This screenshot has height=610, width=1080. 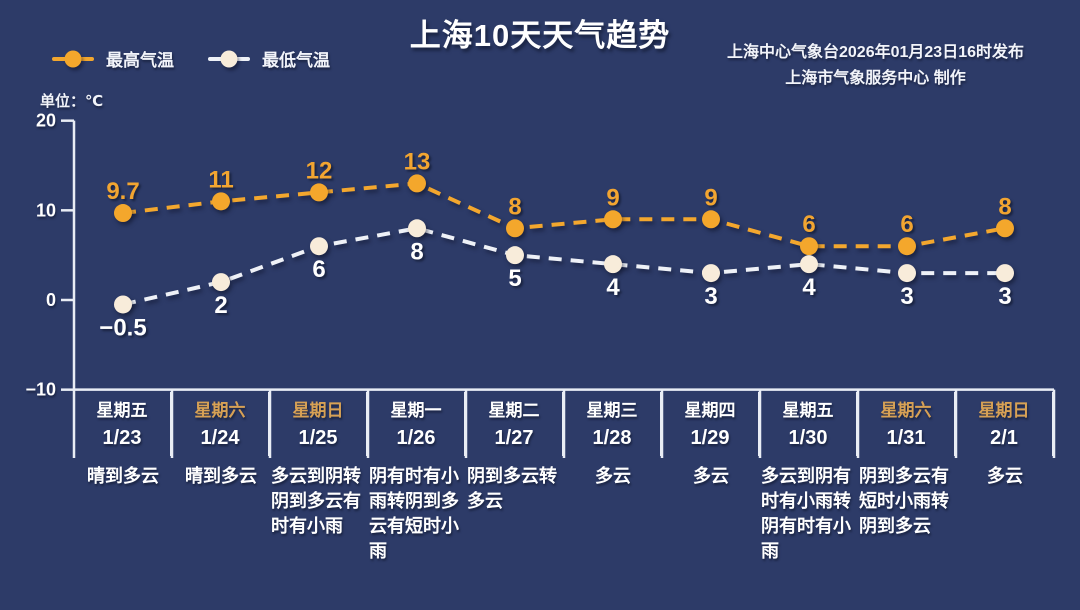 What do you see at coordinates (319, 170) in the screenshot?
I see `value-label-max: 12` at bounding box center [319, 170].